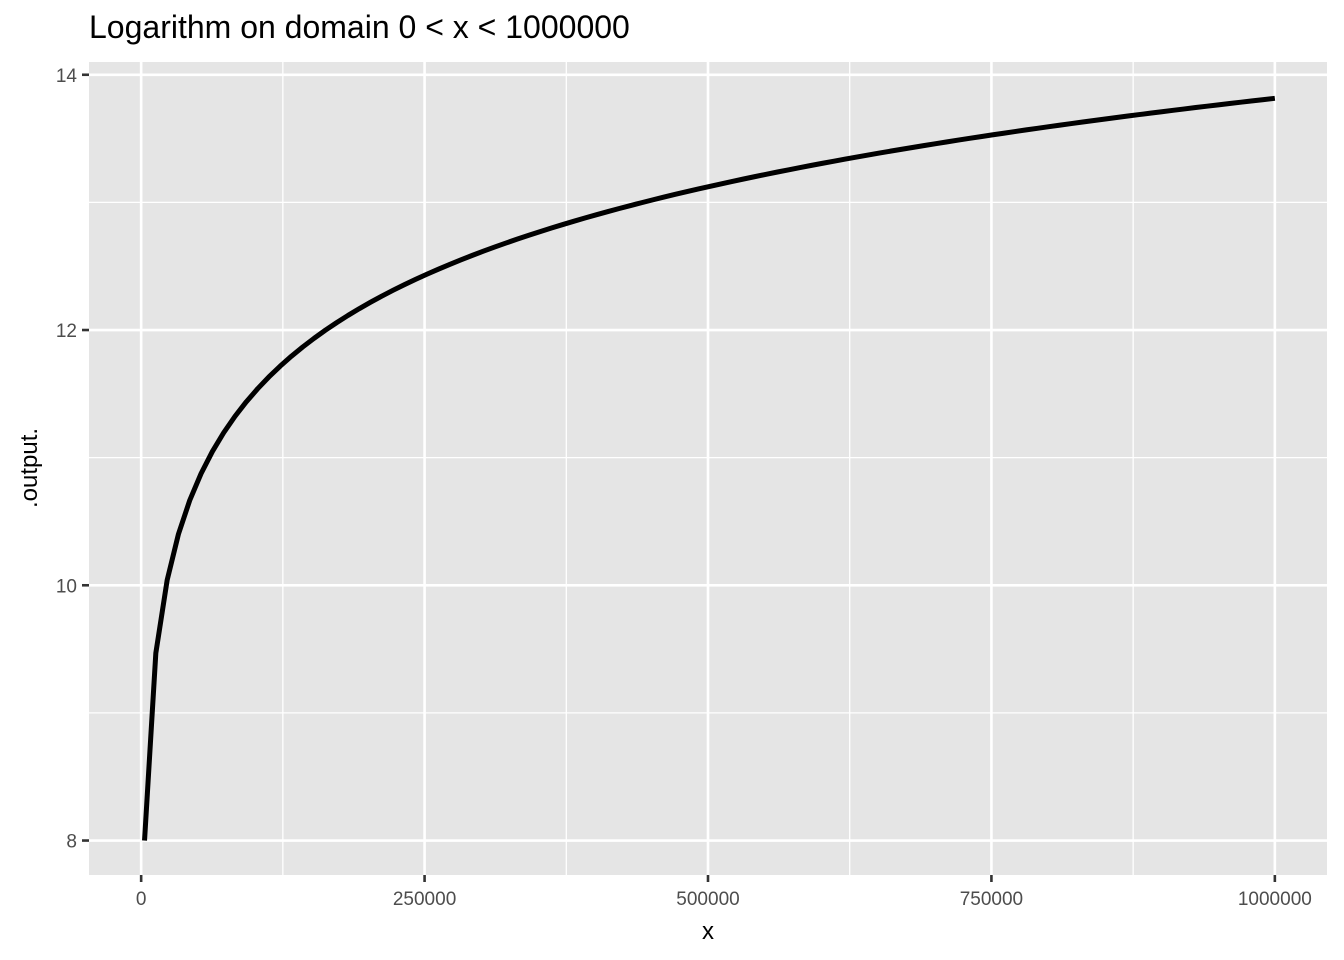  Describe the element at coordinates (708, 931) in the screenshot. I see `x-axis-title: x` at that location.